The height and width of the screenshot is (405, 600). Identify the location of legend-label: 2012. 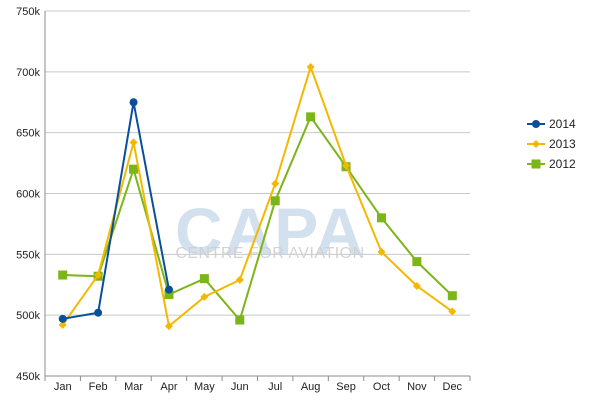
(562, 164).